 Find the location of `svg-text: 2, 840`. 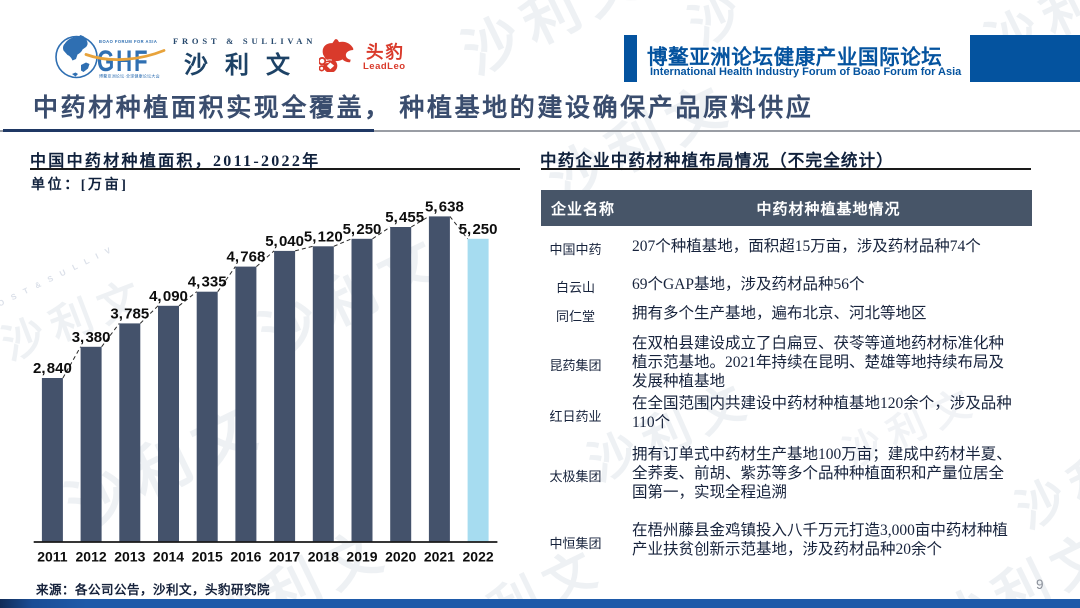

svg-text: 2, 840 is located at coordinates (52, 368).